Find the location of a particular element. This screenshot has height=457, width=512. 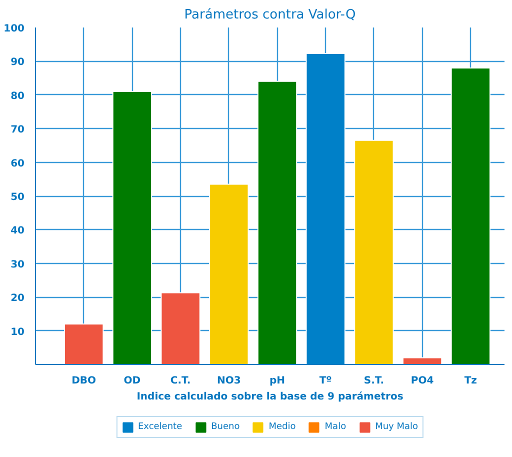

y-tick-label: 80 is located at coordinates (17, 96).